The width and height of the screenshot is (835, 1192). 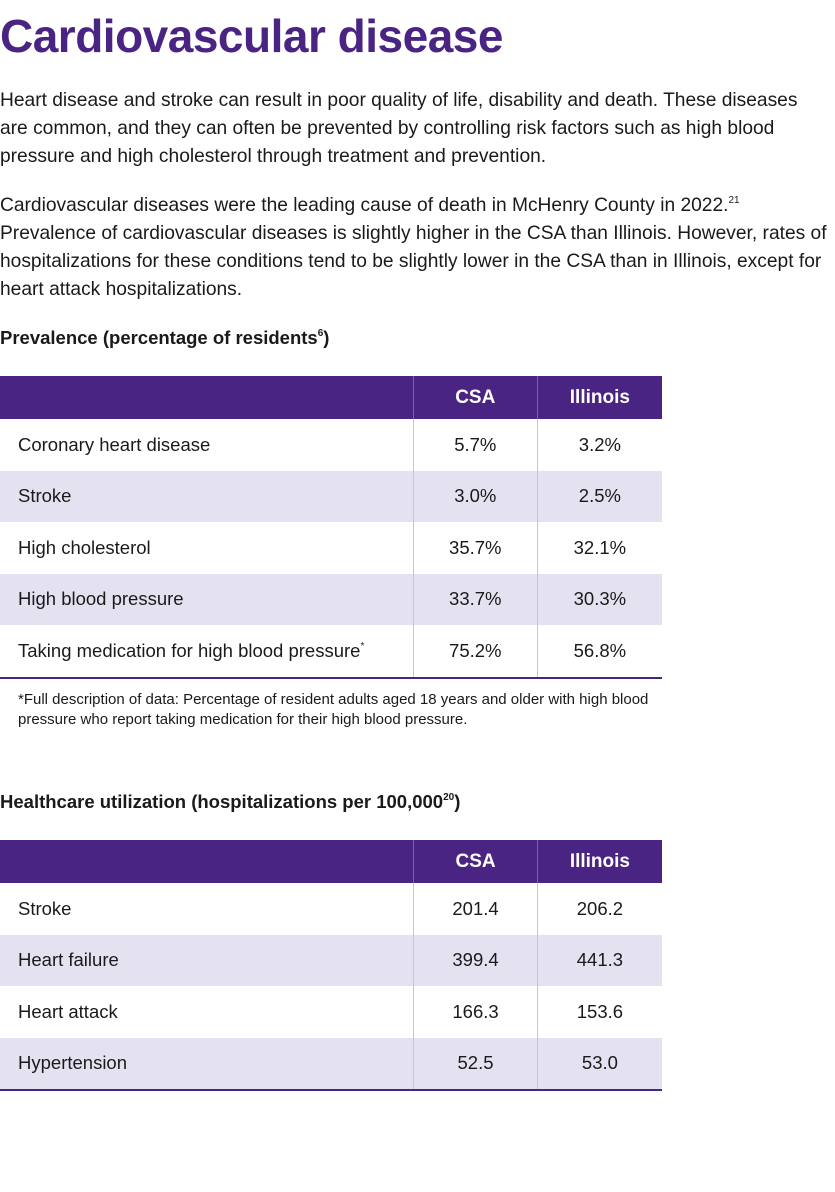 What do you see at coordinates (207, 1064) in the screenshot?
I see `row-label: Hypertension` at bounding box center [207, 1064].